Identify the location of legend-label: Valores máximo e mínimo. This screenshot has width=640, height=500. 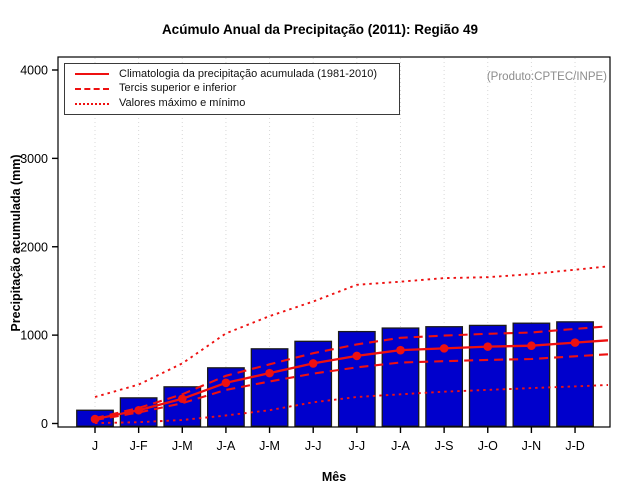
(182, 103).